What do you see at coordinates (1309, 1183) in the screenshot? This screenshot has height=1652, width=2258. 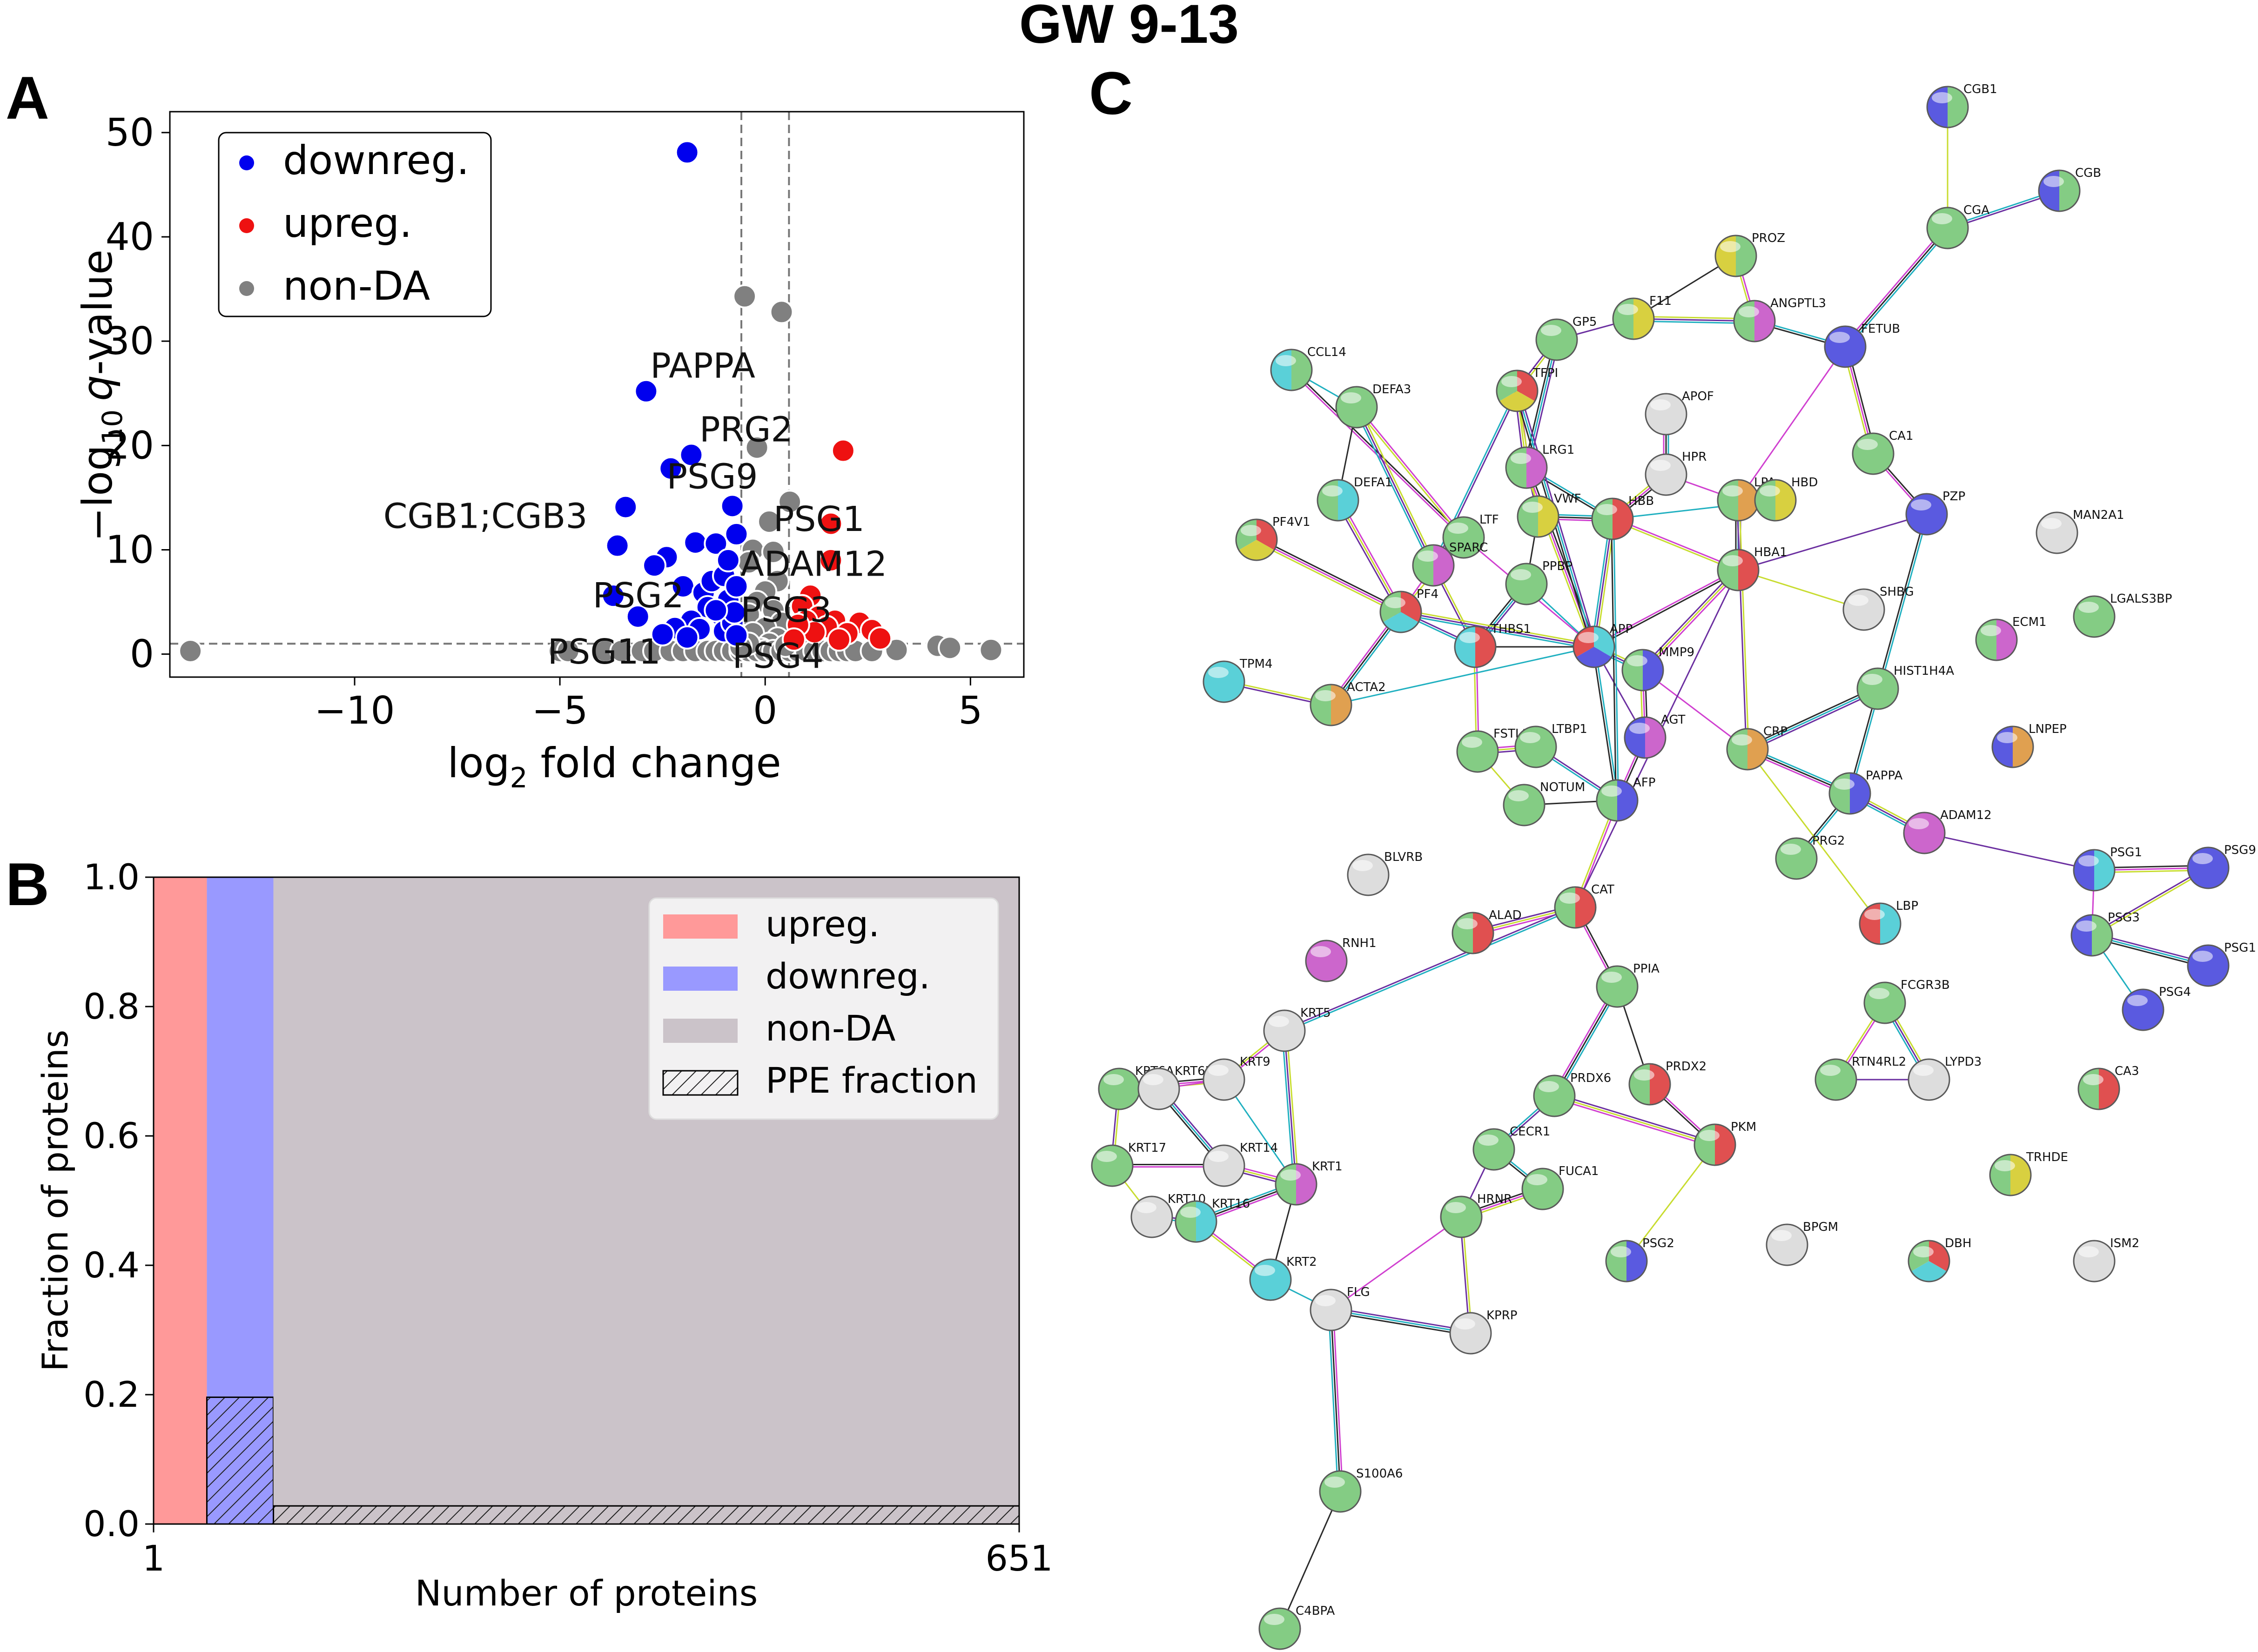 I see `node-krt1: KRT1` at bounding box center [1309, 1183].